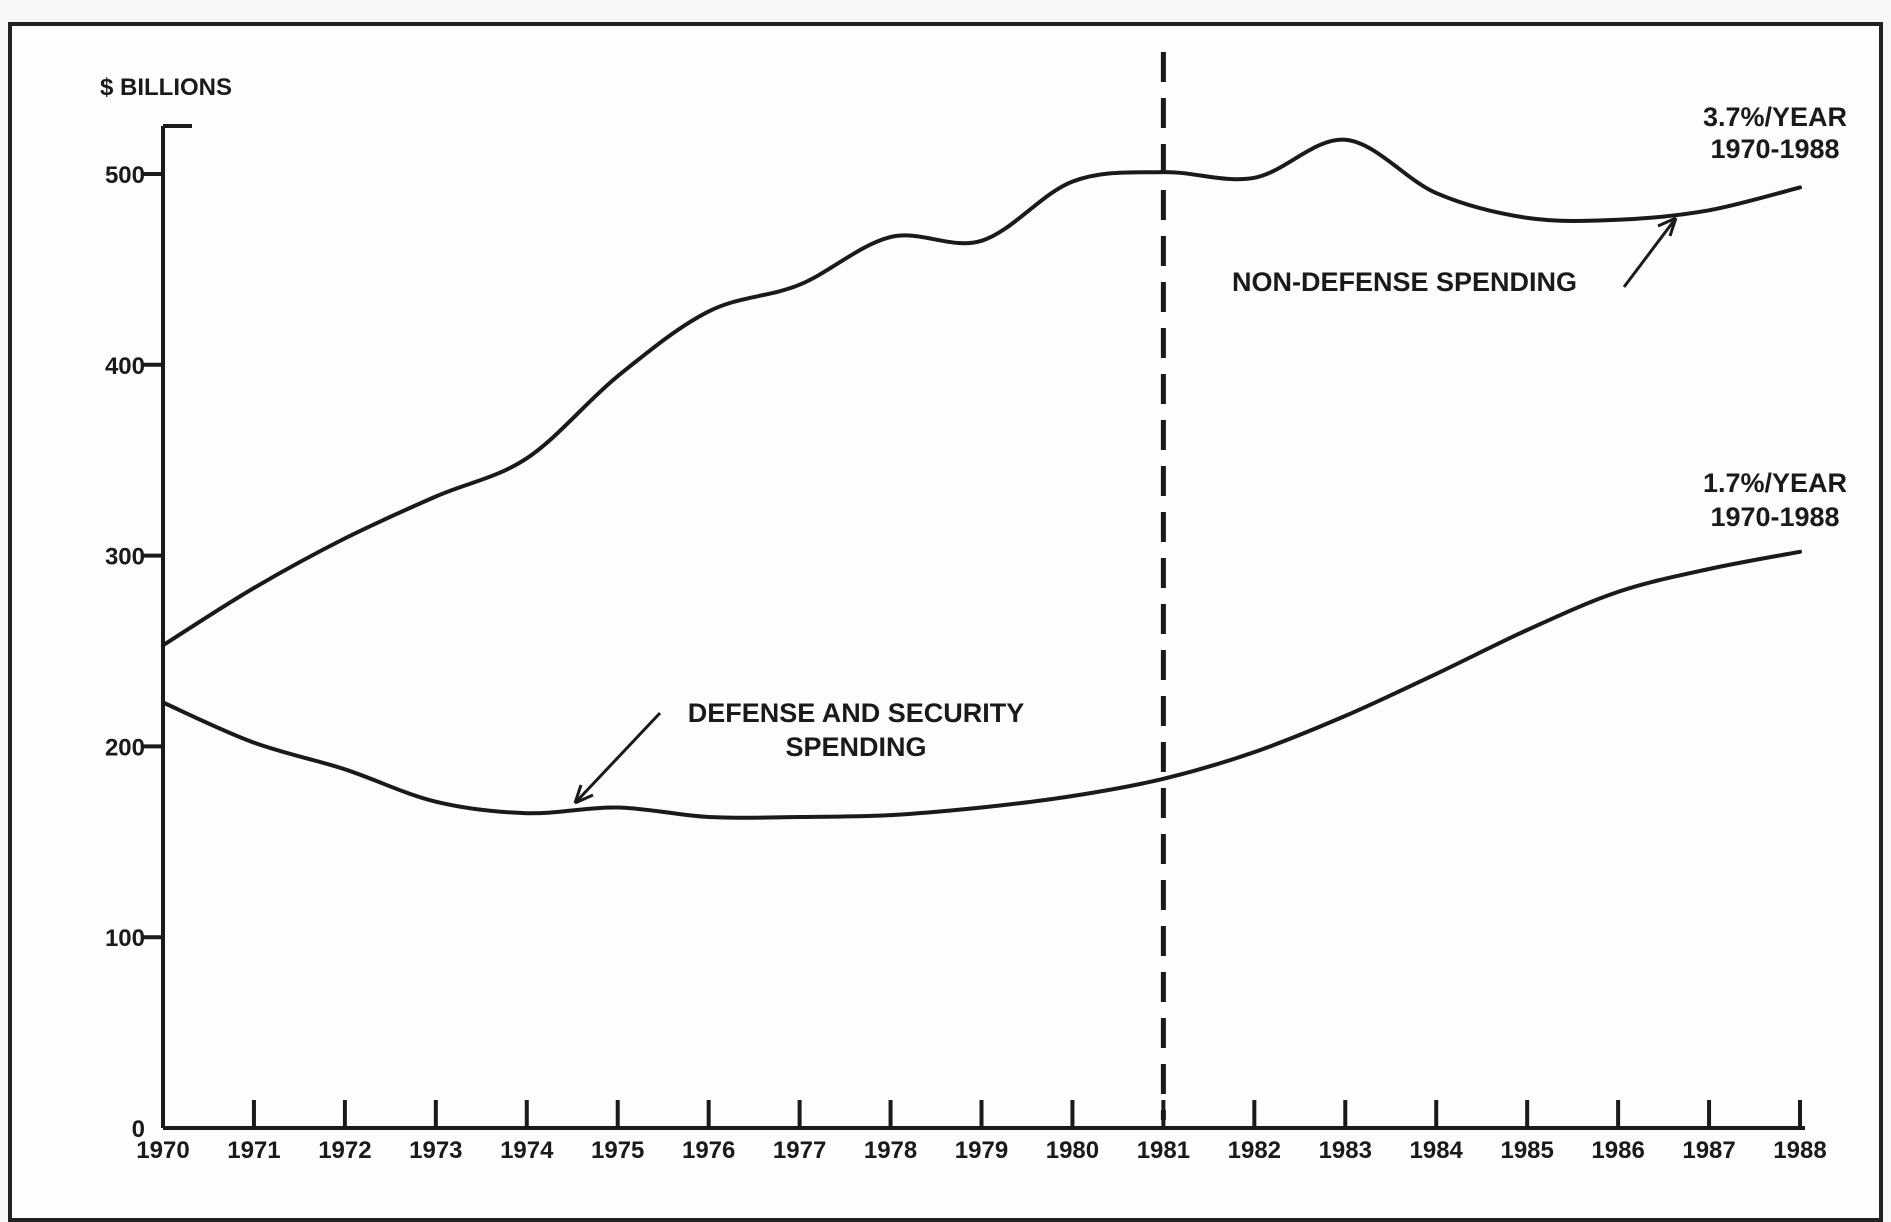 This screenshot has width=1891, height=1222. I want to click on x-tick-label: 1980, so click(1072, 1150).